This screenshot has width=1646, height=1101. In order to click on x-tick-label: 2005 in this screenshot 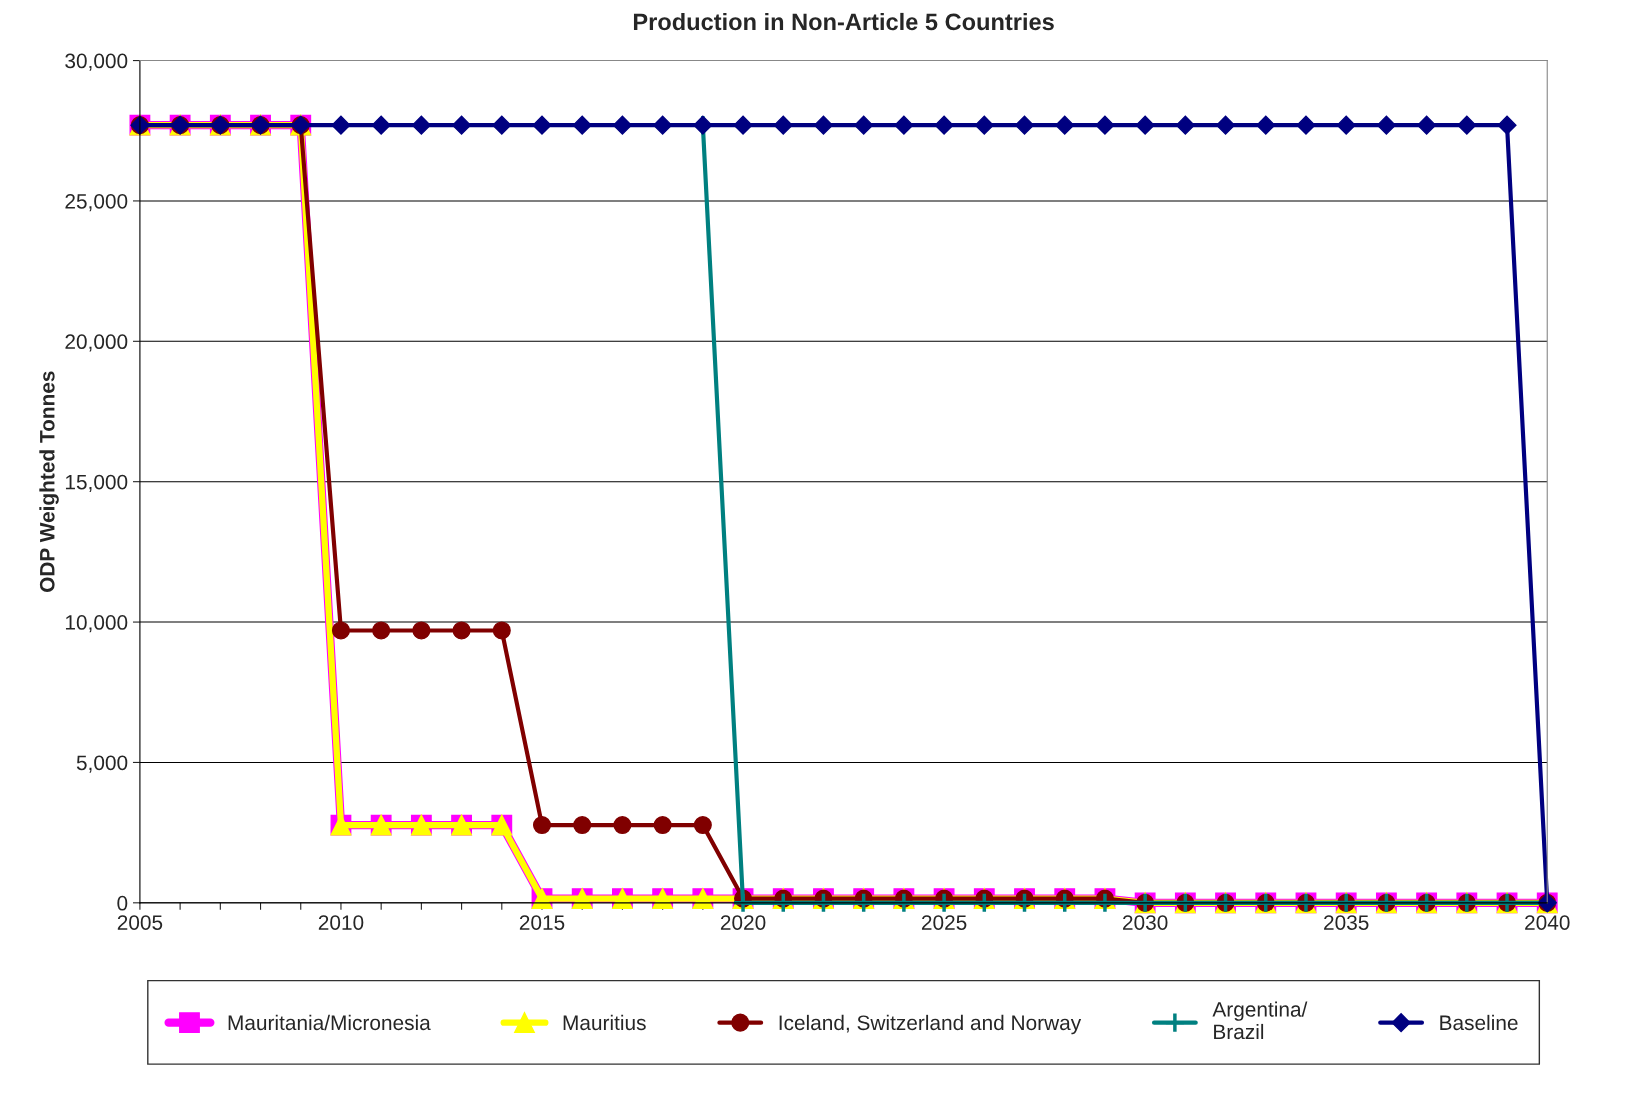, I will do `click(140, 922)`.